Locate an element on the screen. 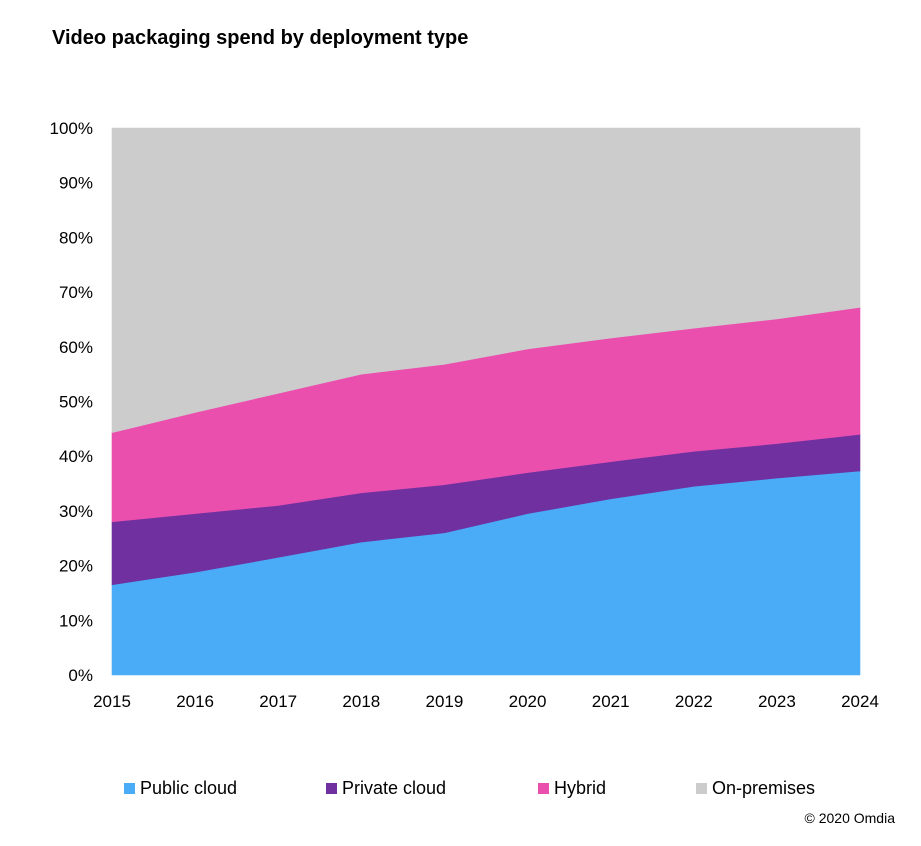 The image size is (921, 846). legend-item-private-cloud: Private cloud is located at coordinates (386, 788).